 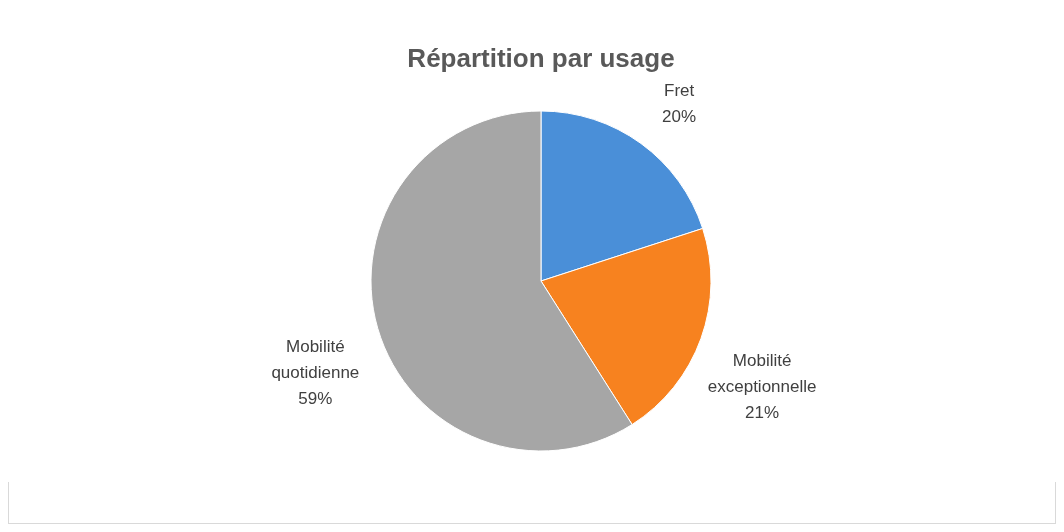 What do you see at coordinates (762, 412) in the screenshot?
I see `data-label: 21%` at bounding box center [762, 412].